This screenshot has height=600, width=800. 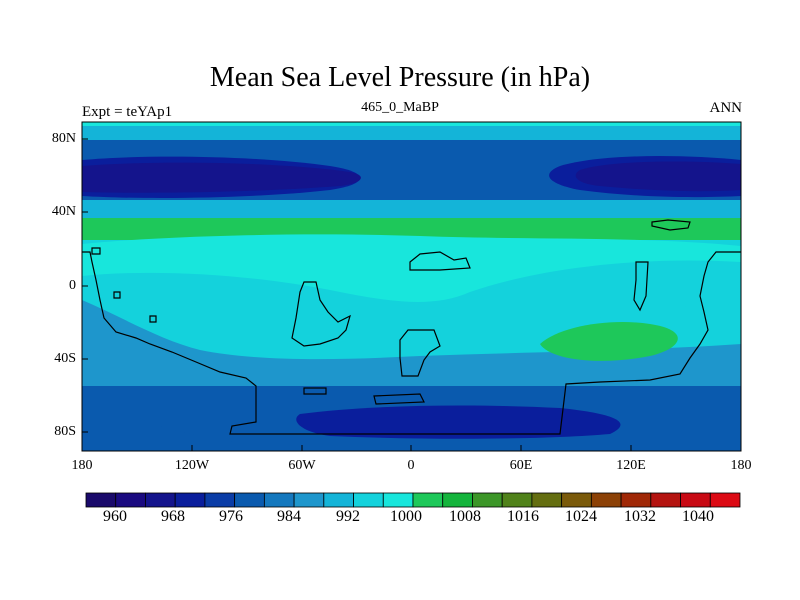 What do you see at coordinates (521, 465) in the screenshot?
I see `lon-tick-60e: 60E` at bounding box center [521, 465].